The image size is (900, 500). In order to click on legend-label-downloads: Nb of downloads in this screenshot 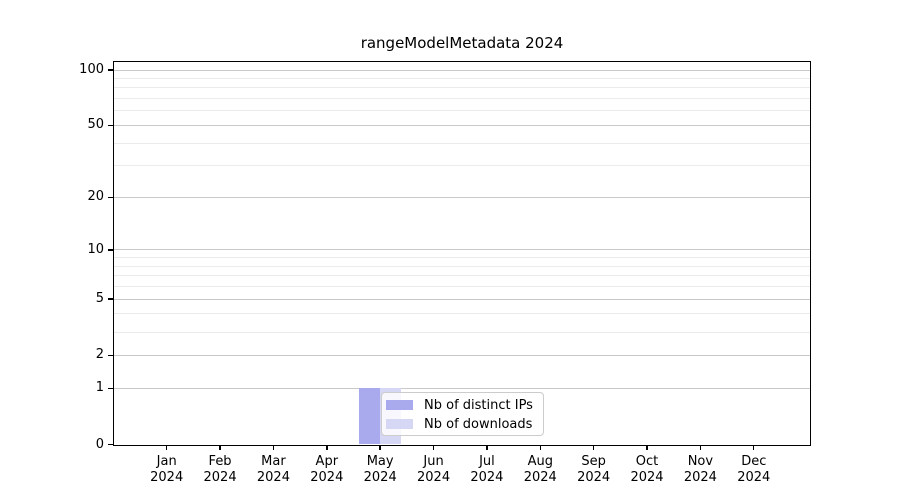, I will do `click(478, 424)`.